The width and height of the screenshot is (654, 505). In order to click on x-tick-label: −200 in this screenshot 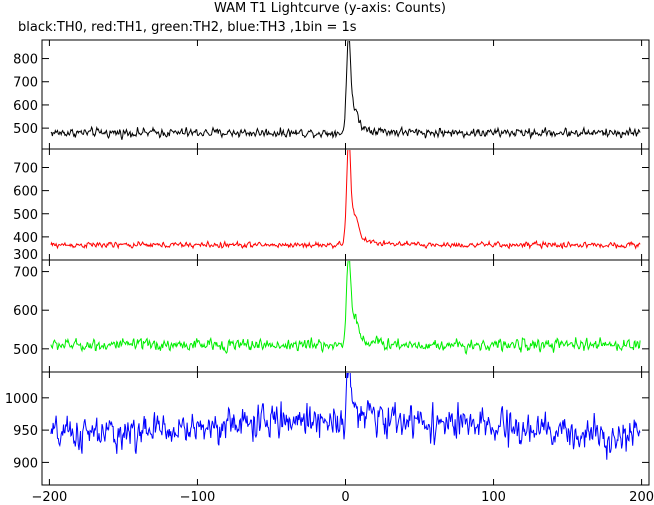, I will do `click(50, 497)`.